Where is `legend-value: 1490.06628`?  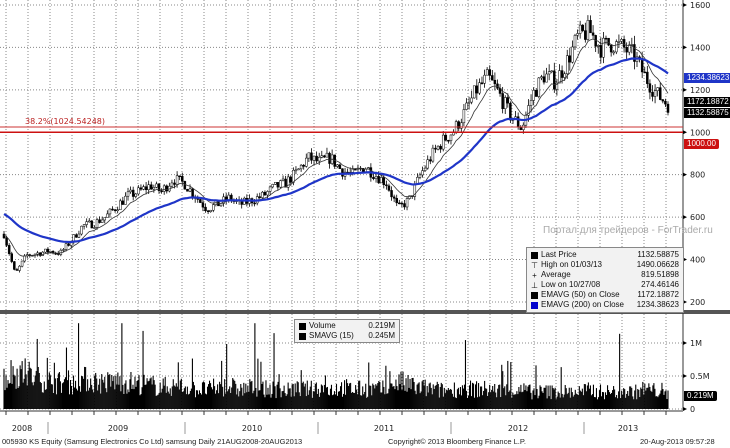 legend-value: 1490.06628 is located at coordinates (657, 264).